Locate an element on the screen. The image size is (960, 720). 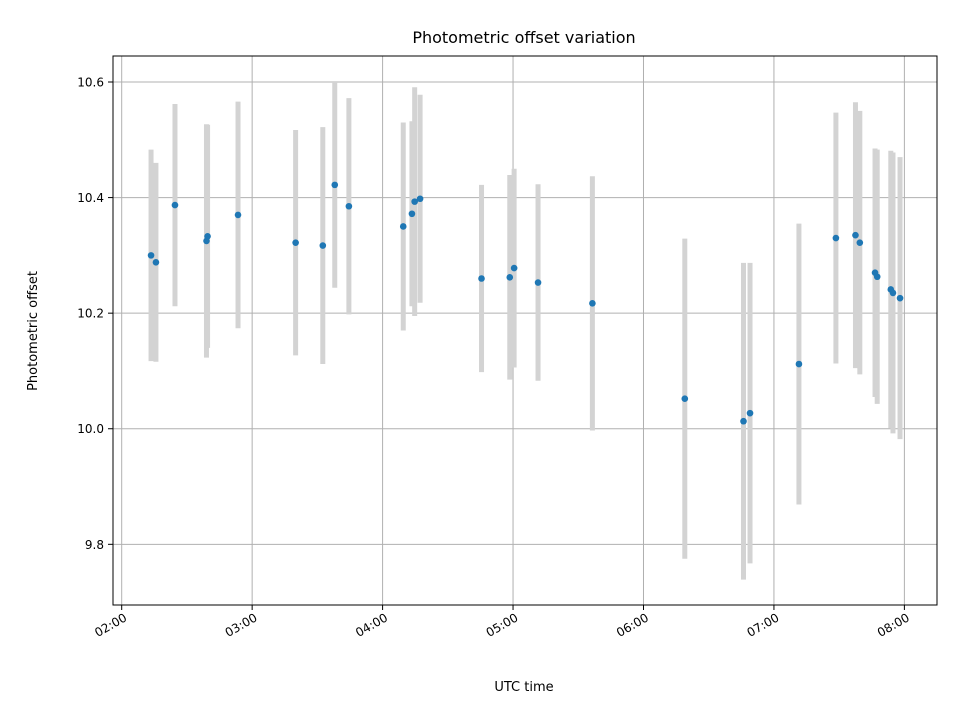
y-tick-label: 10.4 is located at coordinates (90, 198).